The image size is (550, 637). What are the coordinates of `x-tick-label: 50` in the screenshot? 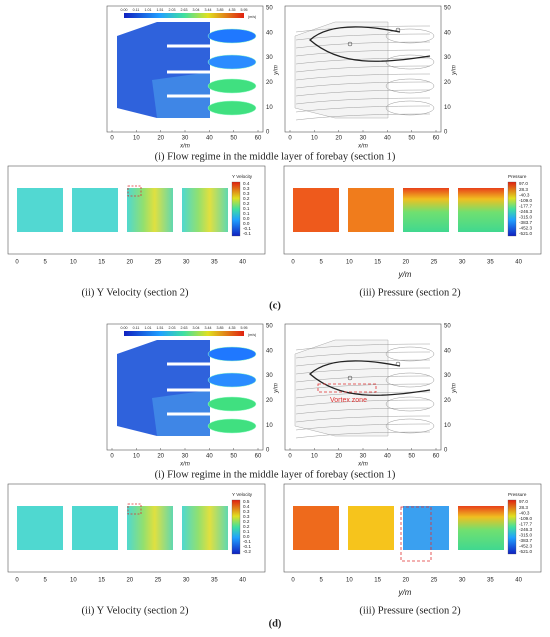 It's located at (411, 457).